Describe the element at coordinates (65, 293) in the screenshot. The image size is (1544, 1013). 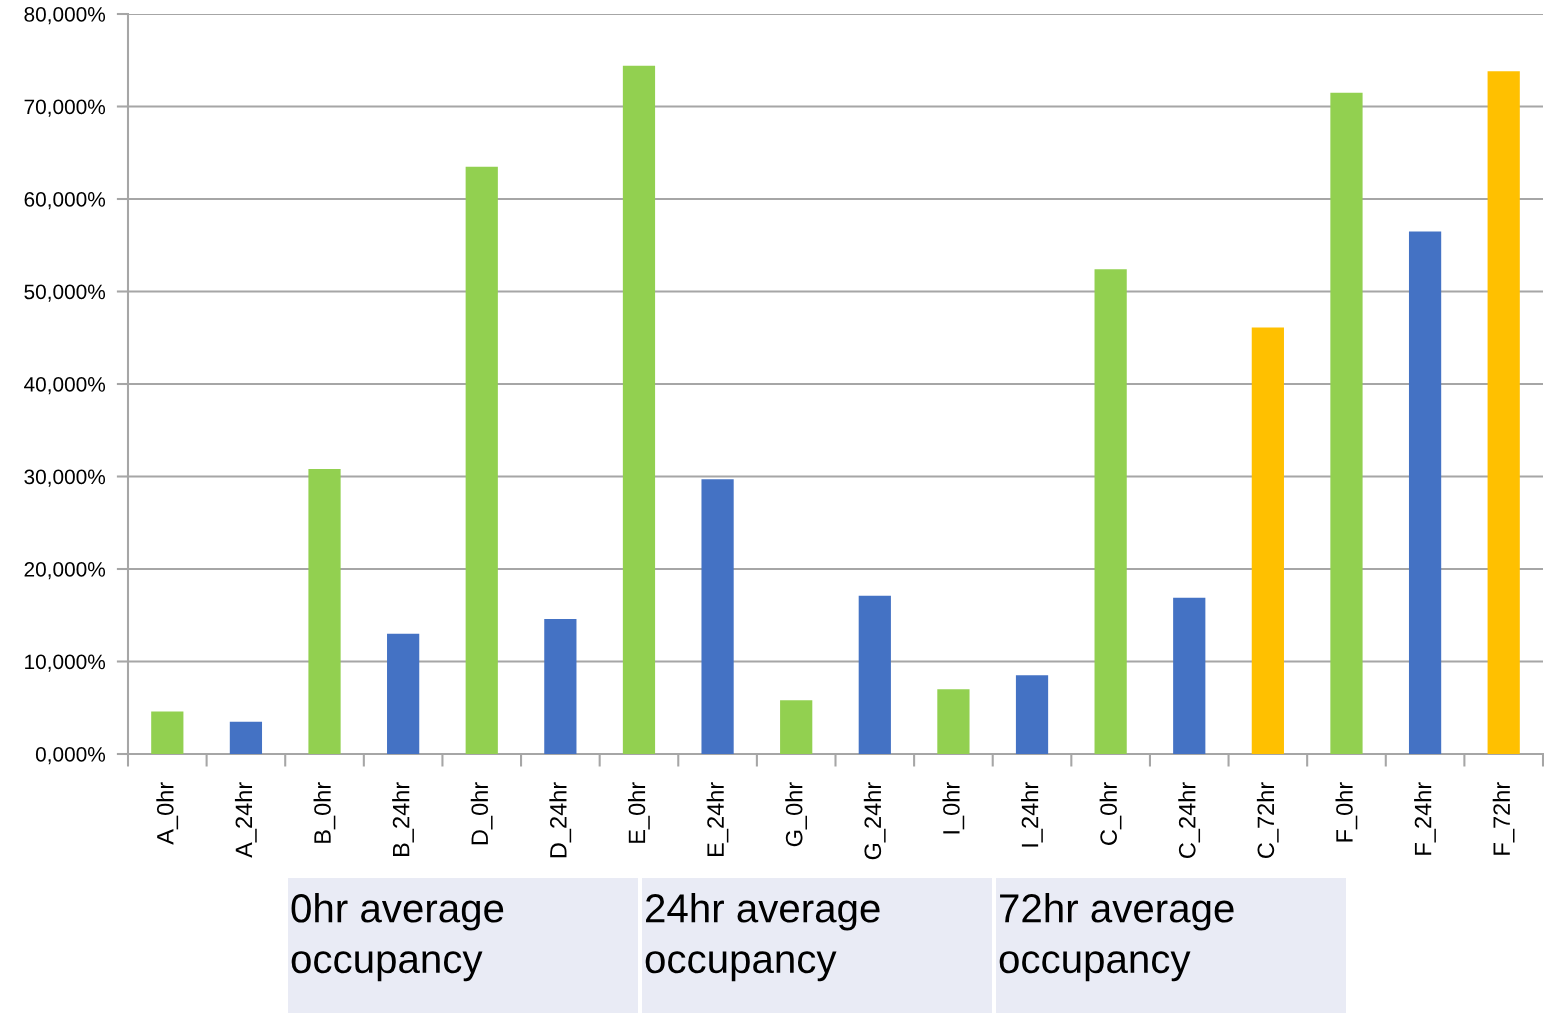
I see `y-tick-label: 50,000%` at that location.